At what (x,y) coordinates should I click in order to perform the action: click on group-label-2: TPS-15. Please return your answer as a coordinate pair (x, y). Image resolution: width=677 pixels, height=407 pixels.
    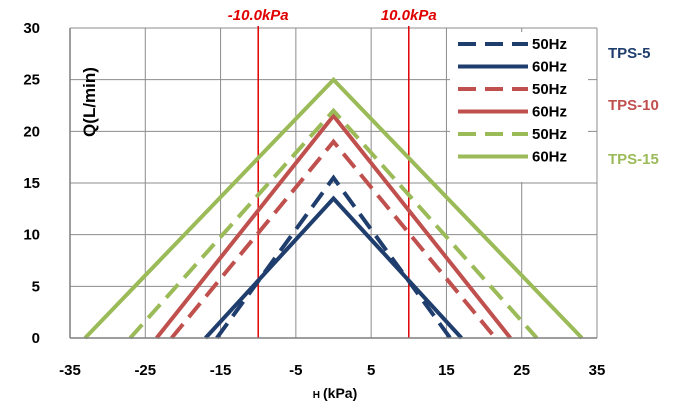
    Looking at the image, I should click on (633, 159).